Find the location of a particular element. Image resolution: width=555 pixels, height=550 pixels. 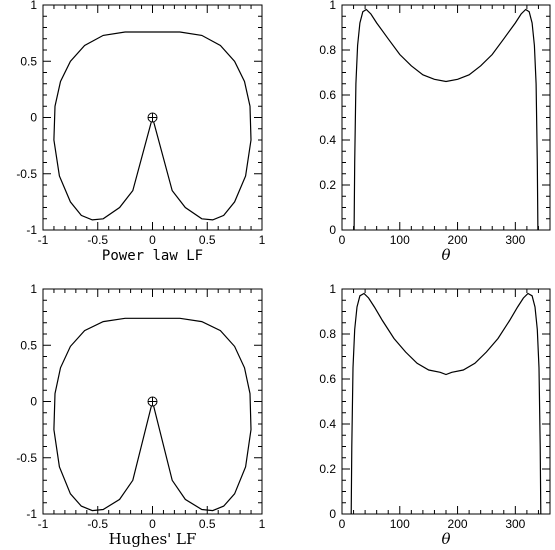

x-axis-label: Power law LF is located at coordinates (152, 256).